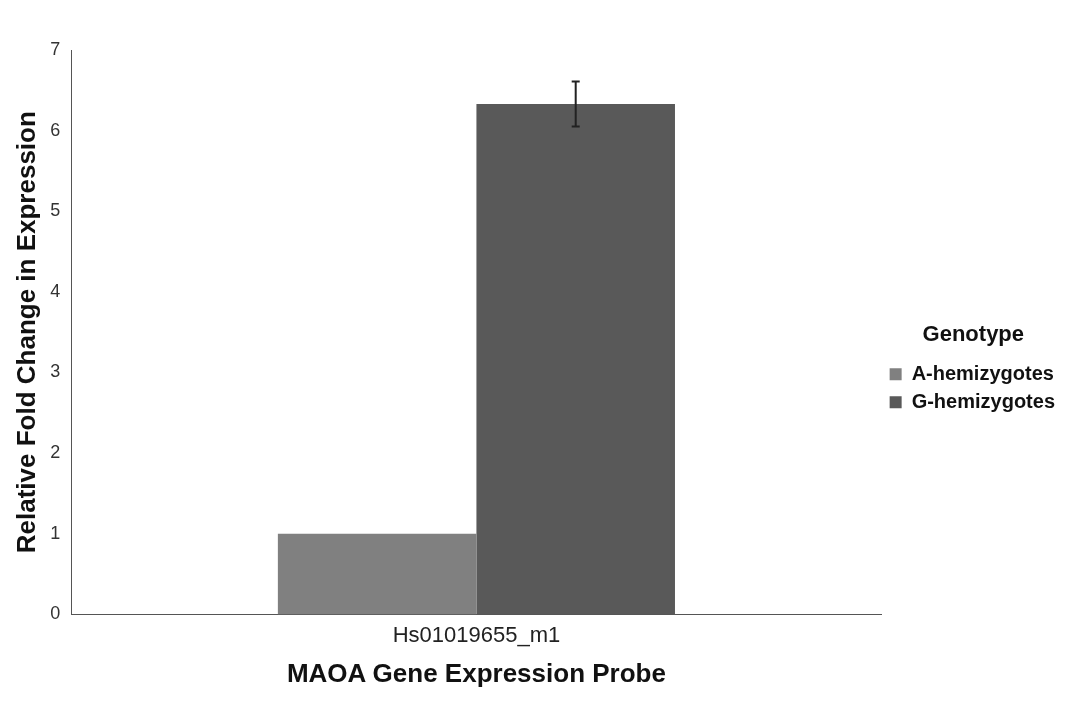  Describe the element at coordinates (55, 532) in the screenshot. I see `y-tick-label: 1` at that location.